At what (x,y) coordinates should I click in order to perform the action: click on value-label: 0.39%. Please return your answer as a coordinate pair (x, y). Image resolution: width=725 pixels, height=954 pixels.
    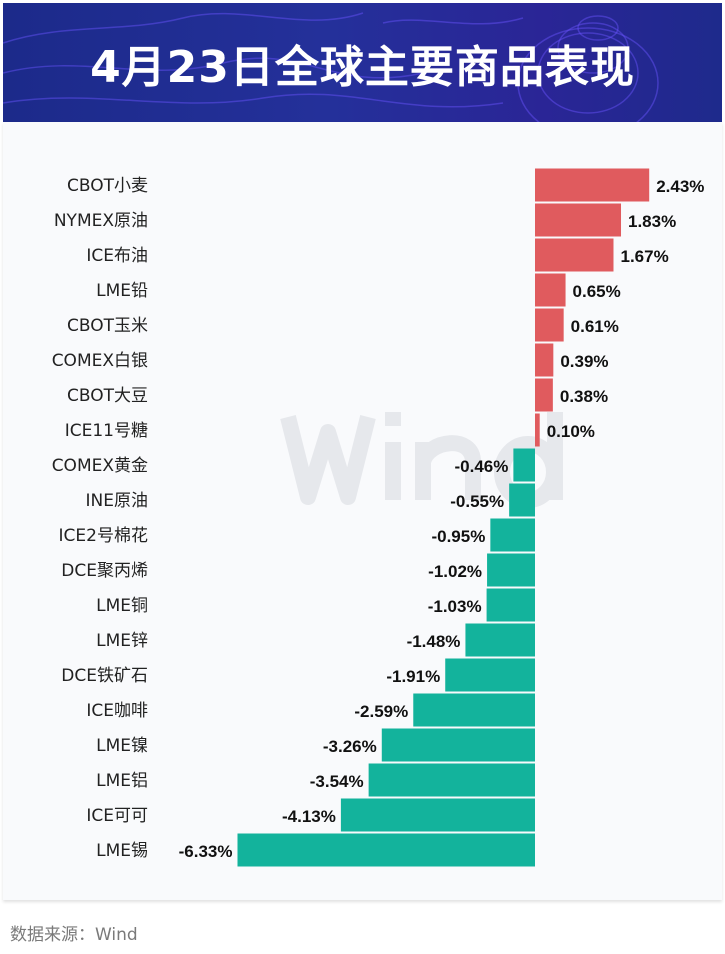
    Looking at the image, I should click on (584, 361).